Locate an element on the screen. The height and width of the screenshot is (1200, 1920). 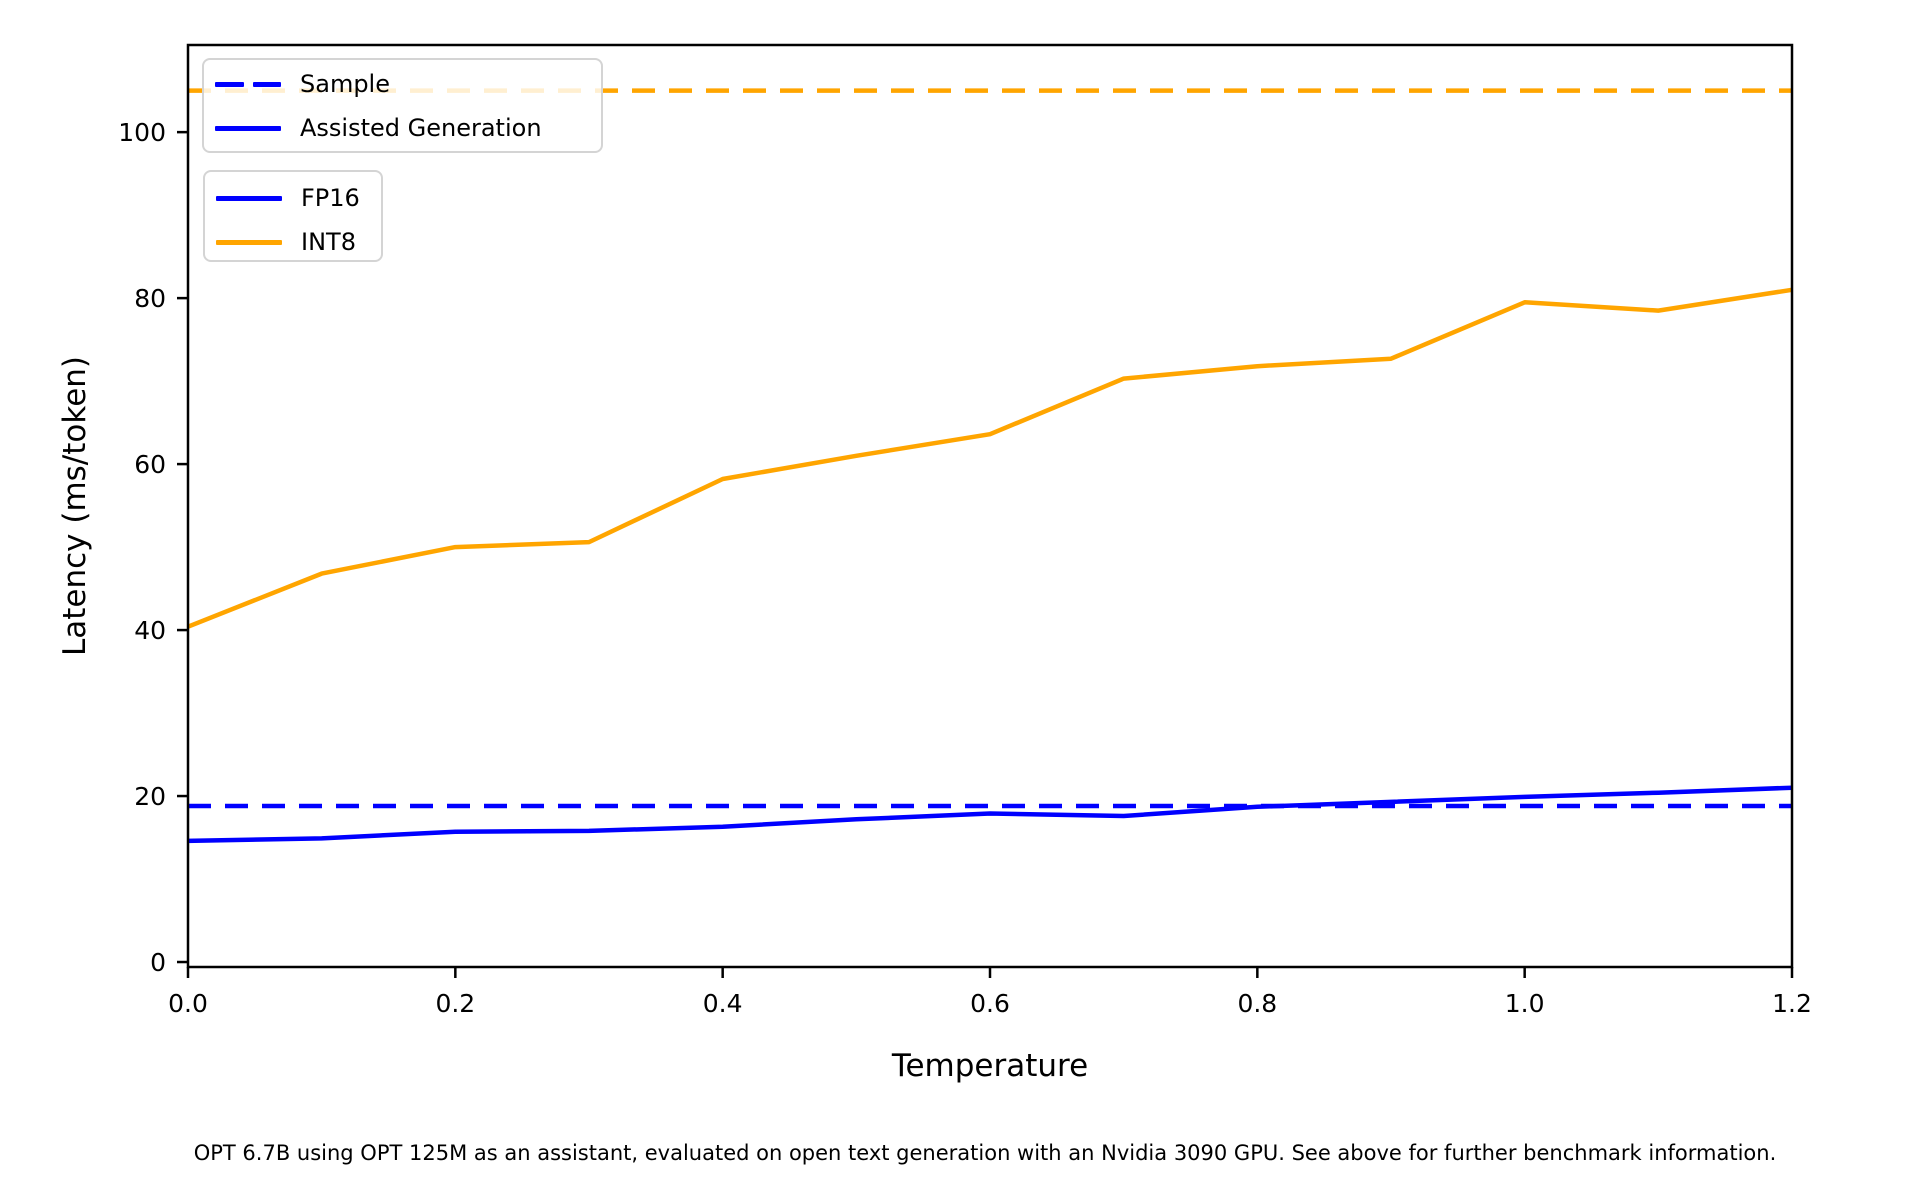
x-tick-label: 0.6 is located at coordinates (990, 1003).